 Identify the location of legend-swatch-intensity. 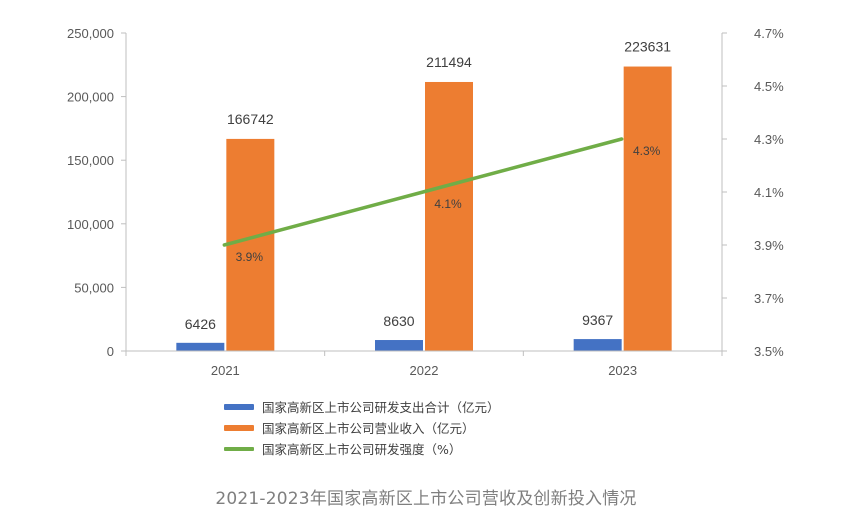
(239, 448).